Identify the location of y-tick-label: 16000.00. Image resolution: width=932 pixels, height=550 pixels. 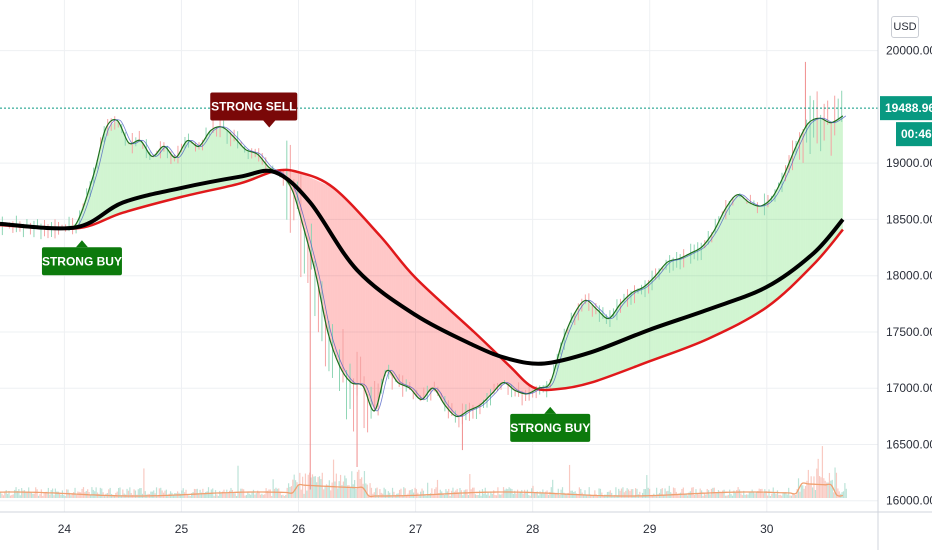
(909, 501).